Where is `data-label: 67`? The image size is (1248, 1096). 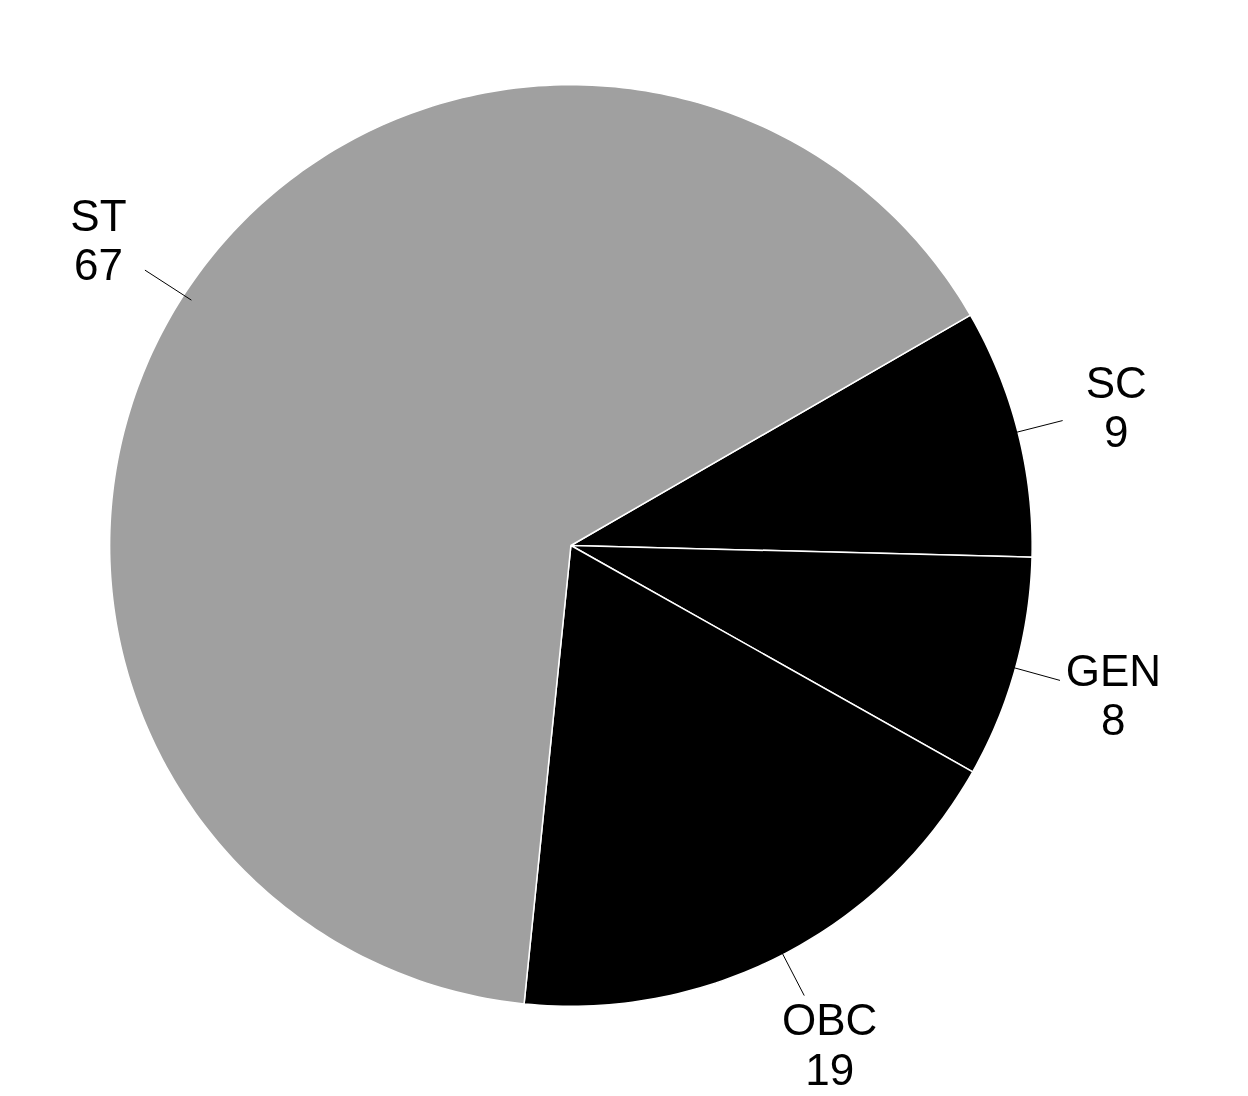 data-label: 67 is located at coordinates (98, 265).